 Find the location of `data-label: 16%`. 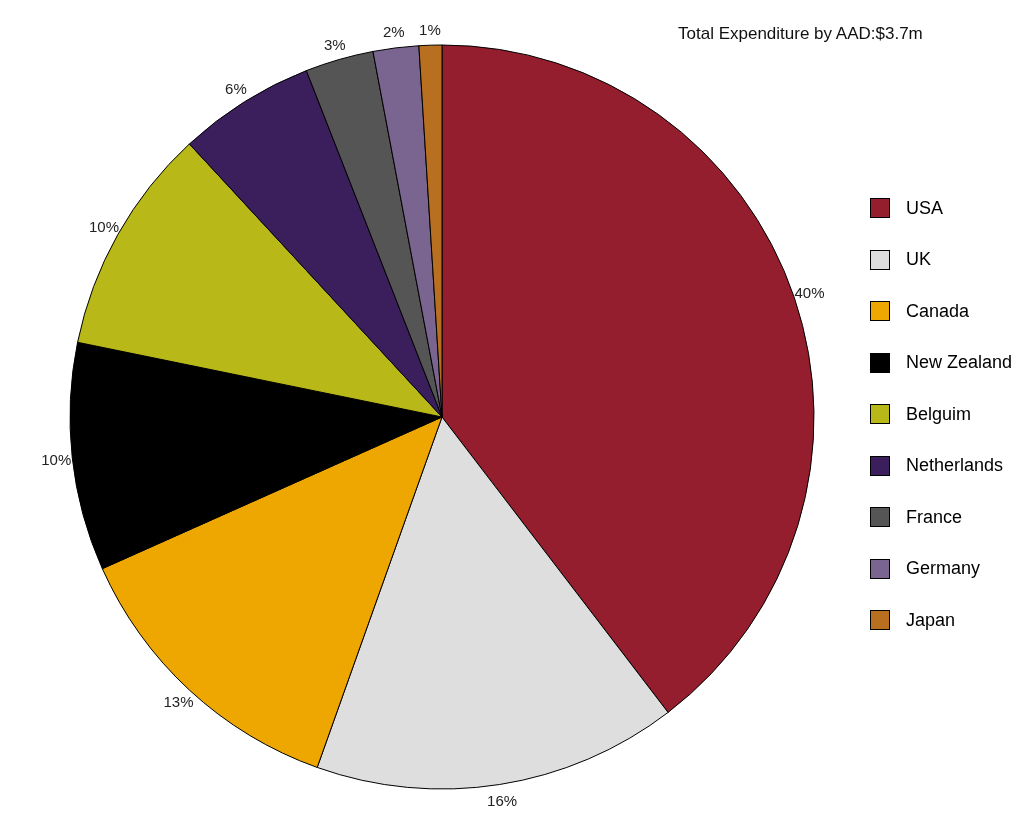

data-label: 16% is located at coordinates (502, 800).